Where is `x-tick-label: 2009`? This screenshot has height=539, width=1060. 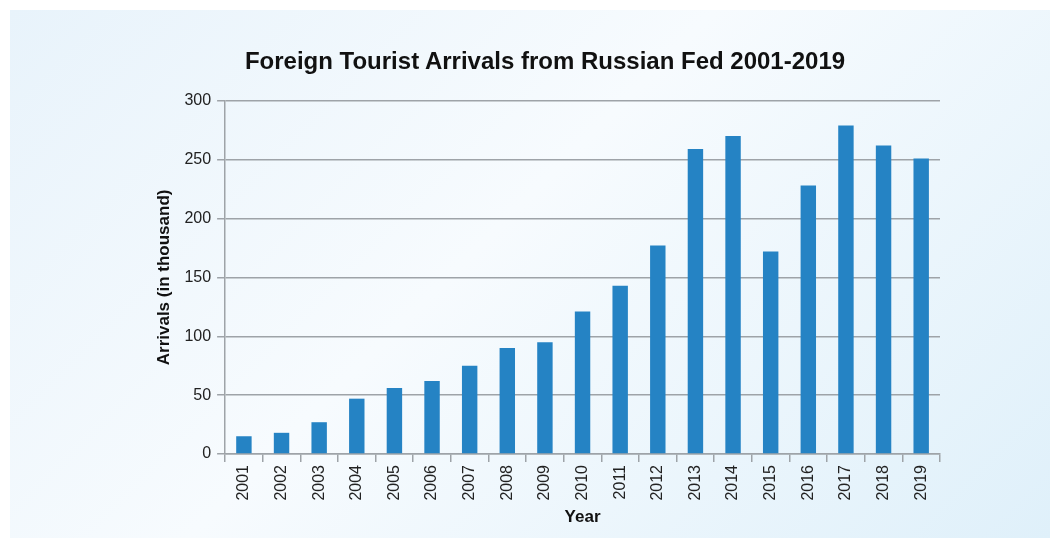 x-tick-label: 2009 is located at coordinates (544, 482).